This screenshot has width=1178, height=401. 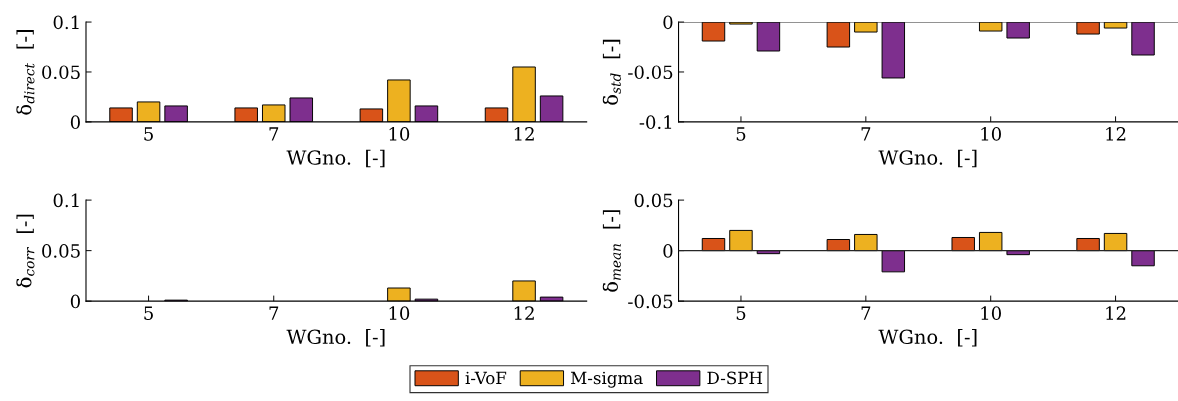 I want to click on legend-label: M-sigma, so click(x=607, y=379).